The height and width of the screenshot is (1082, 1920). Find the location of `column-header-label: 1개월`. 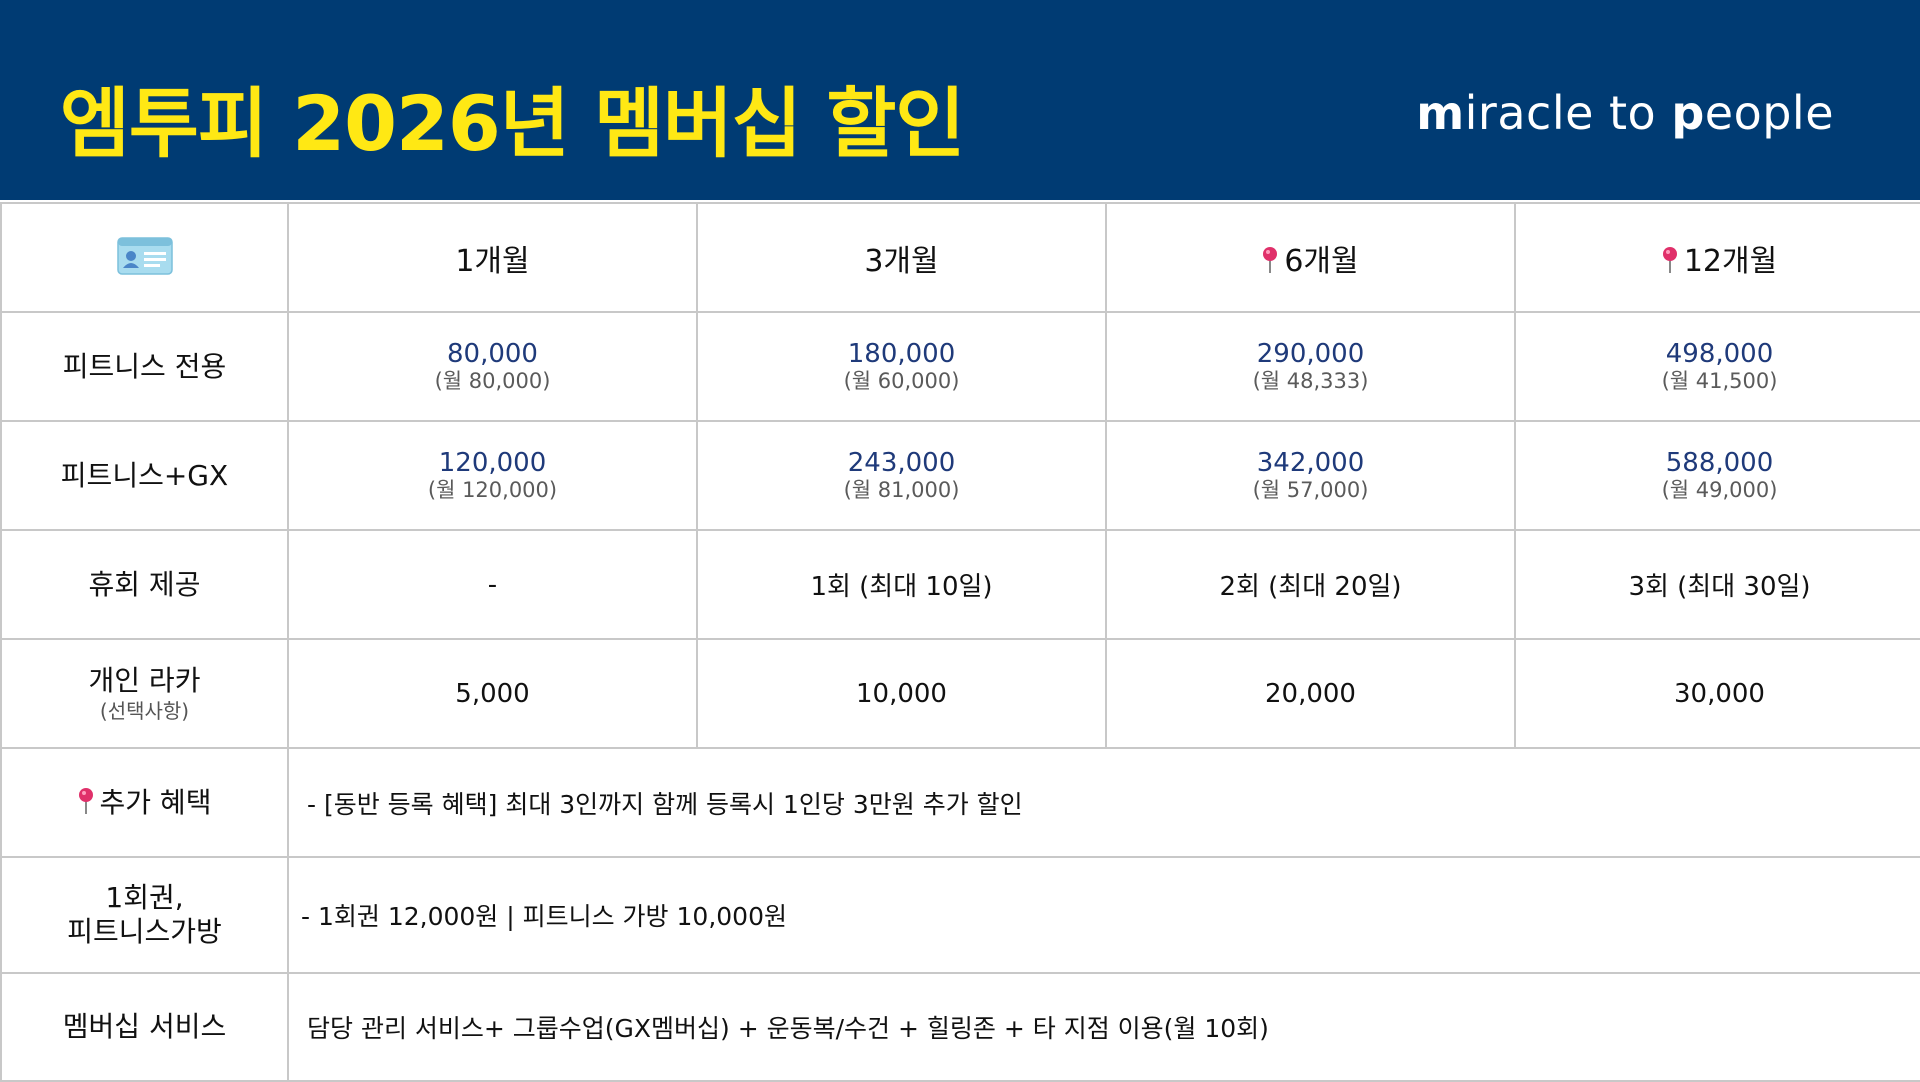

column-header-label: 1개월 is located at coordinates (492, 261).